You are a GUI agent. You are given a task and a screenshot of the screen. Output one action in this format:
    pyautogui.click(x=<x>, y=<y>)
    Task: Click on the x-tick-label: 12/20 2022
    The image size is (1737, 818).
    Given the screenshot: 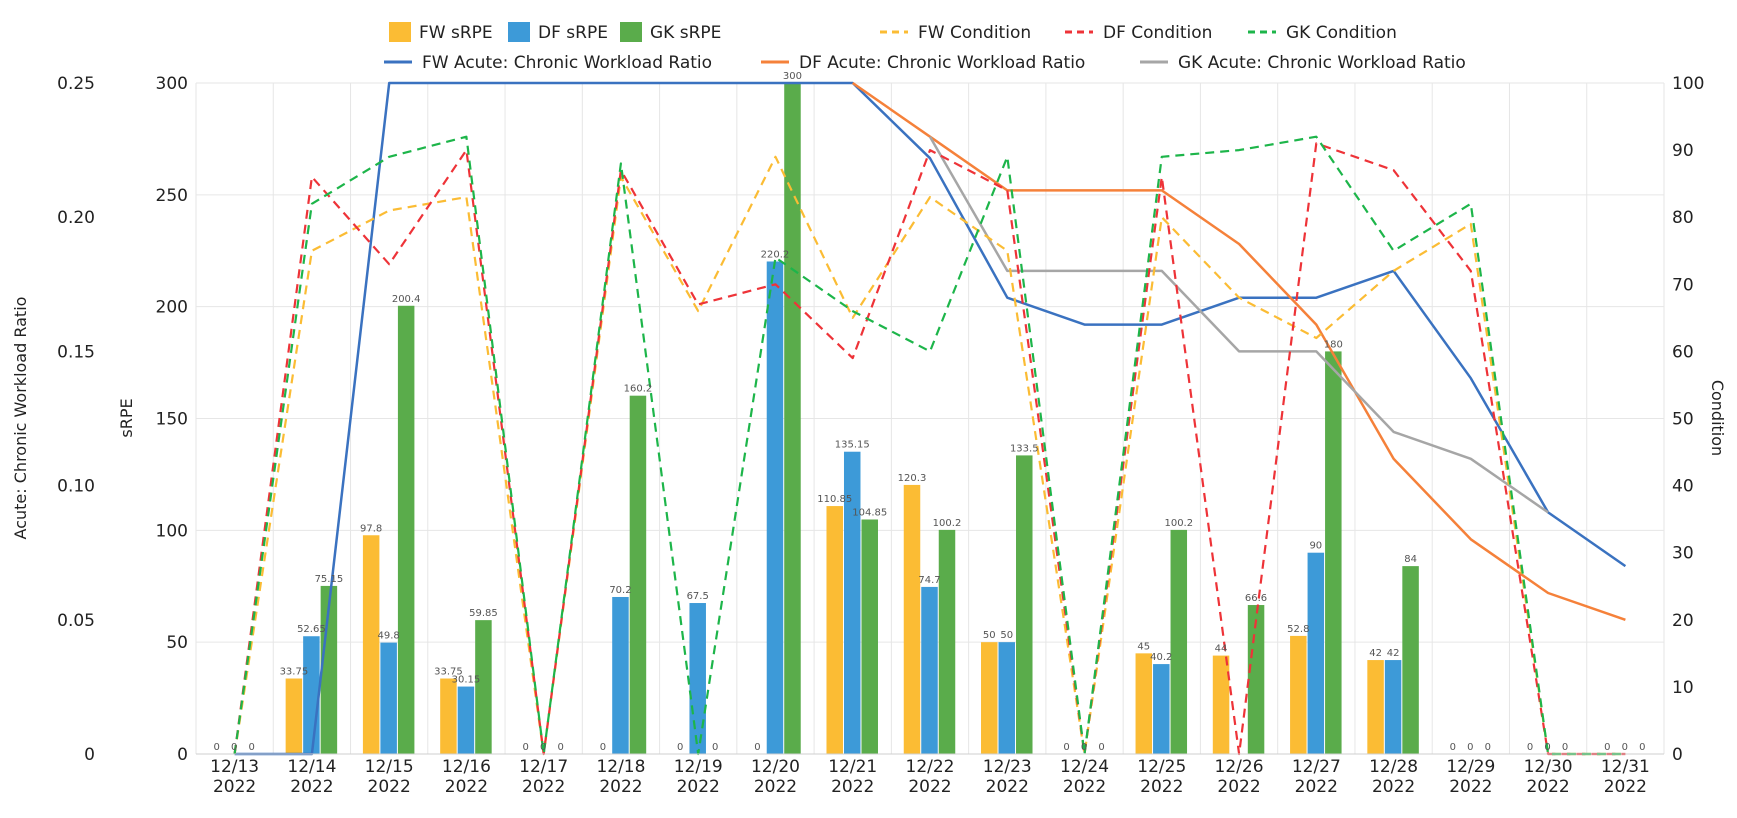 What is the action you would take?
    pyautogui.click(x=775, y=777)
    